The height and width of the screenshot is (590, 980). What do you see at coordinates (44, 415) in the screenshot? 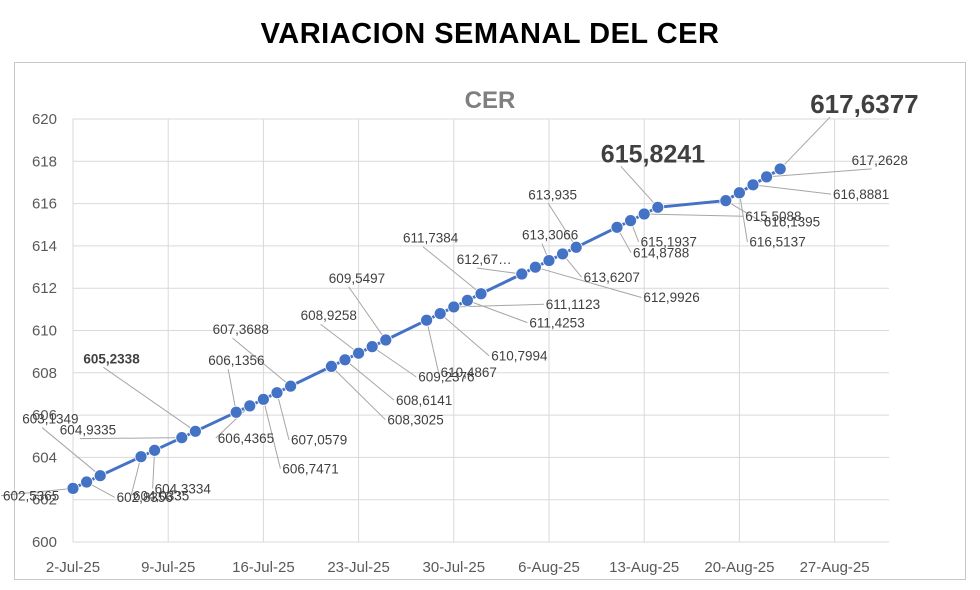
I see `y-tick-label: 606` at bounding box center [44, 415].